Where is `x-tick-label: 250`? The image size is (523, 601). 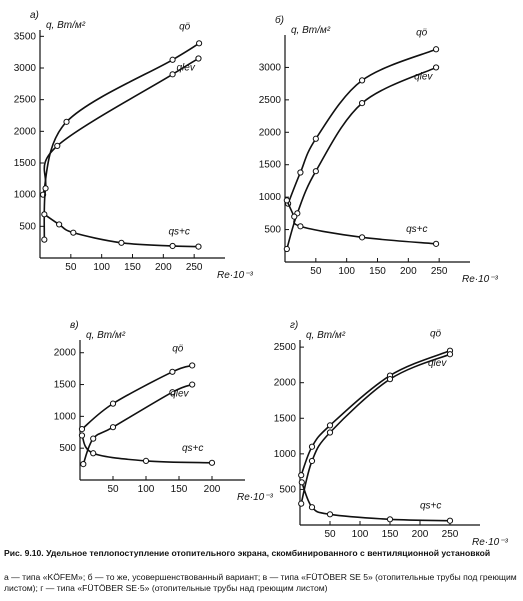
x-tick-label: 250 is located at coordinates (194, 267).